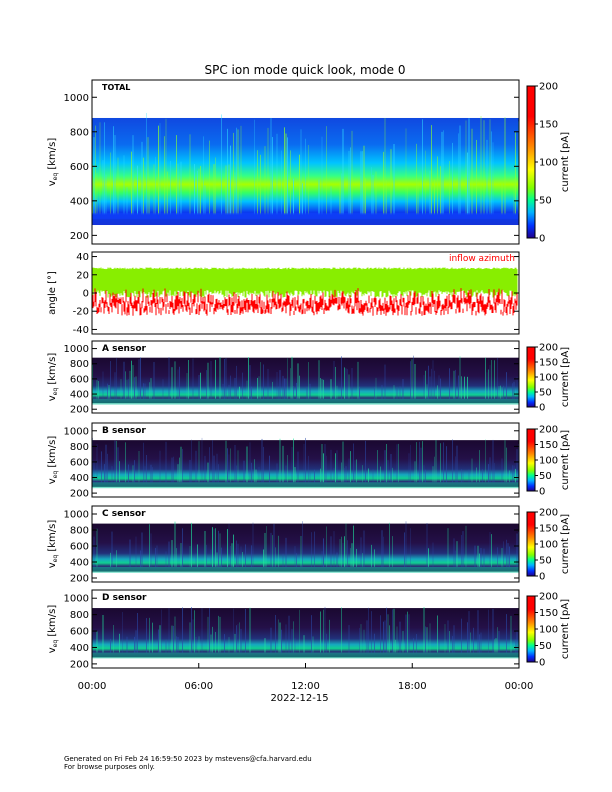 The image size is (612, 792). Describe the element at coordinates (81, 330) in the screenshot. I see `y-tick-label: -40` at that location.